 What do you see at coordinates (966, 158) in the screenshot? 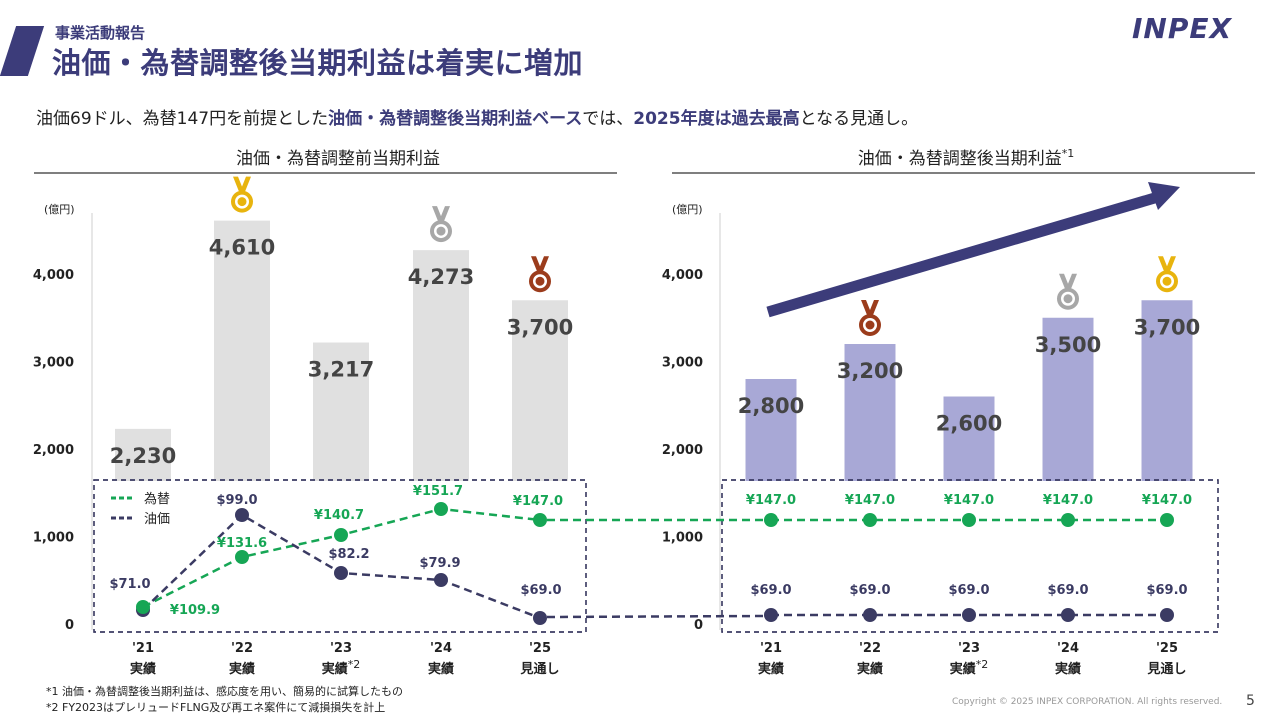
I see `after-chart-title: 油価・為替調整後当期利益*1` at bounding box center [966, 158].